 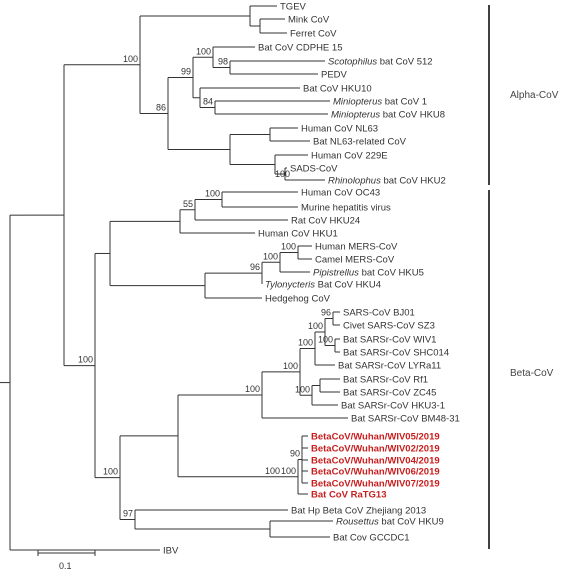 I want to click on tip-label-rhino: Rhinolophus bat CoV HKU2, so click(x=387, y=181).